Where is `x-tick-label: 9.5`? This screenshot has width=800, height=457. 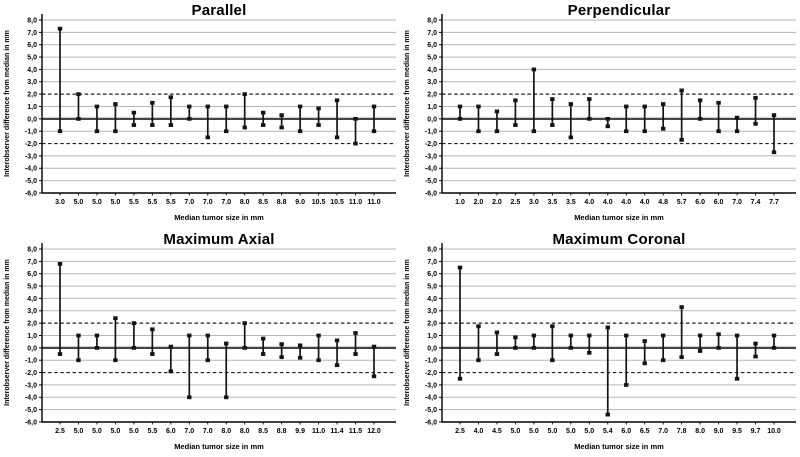 x-tick-label: 9.5 is located at coordinates (737, 431).